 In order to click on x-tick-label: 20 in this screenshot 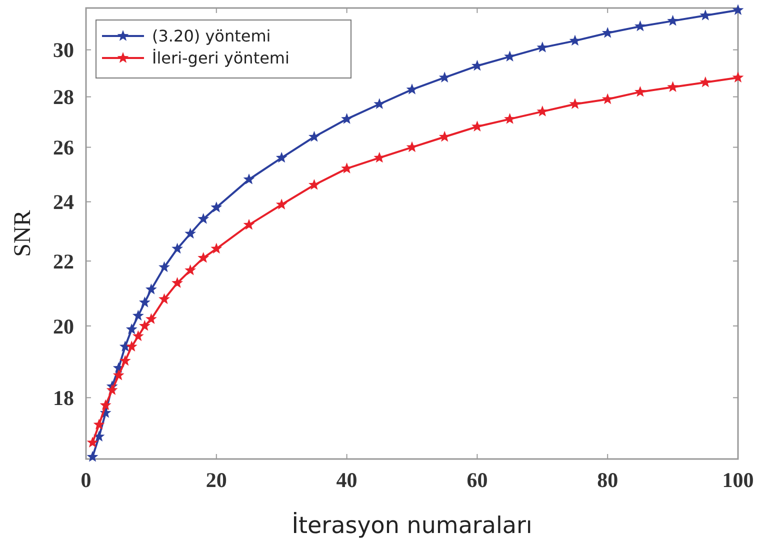, I will do `click(216, 480)`.